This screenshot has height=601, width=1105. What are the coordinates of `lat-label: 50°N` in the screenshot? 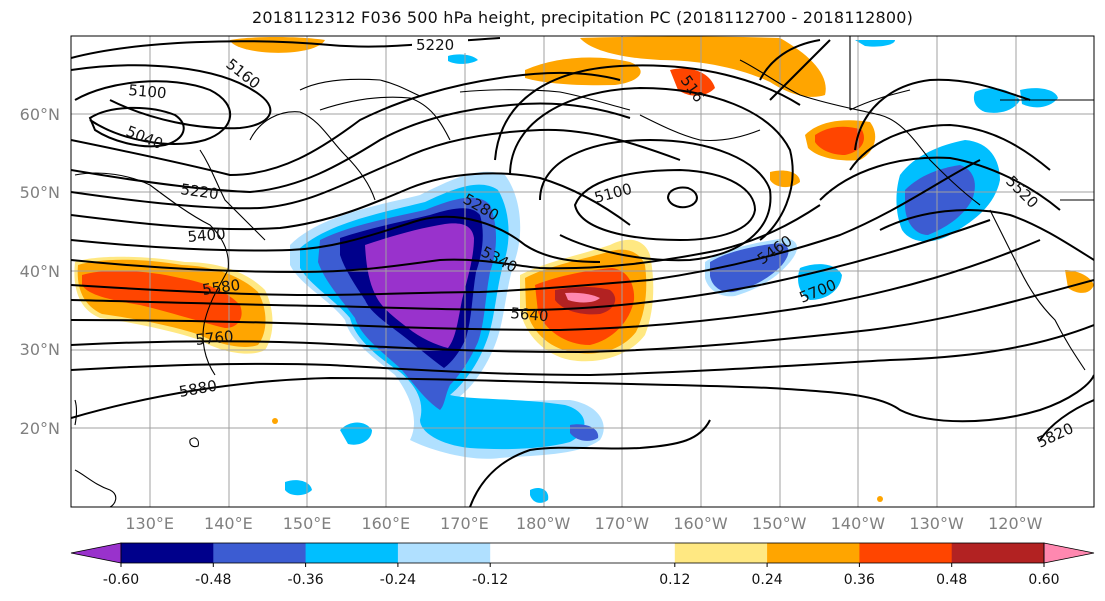 It's located at (39, 192).